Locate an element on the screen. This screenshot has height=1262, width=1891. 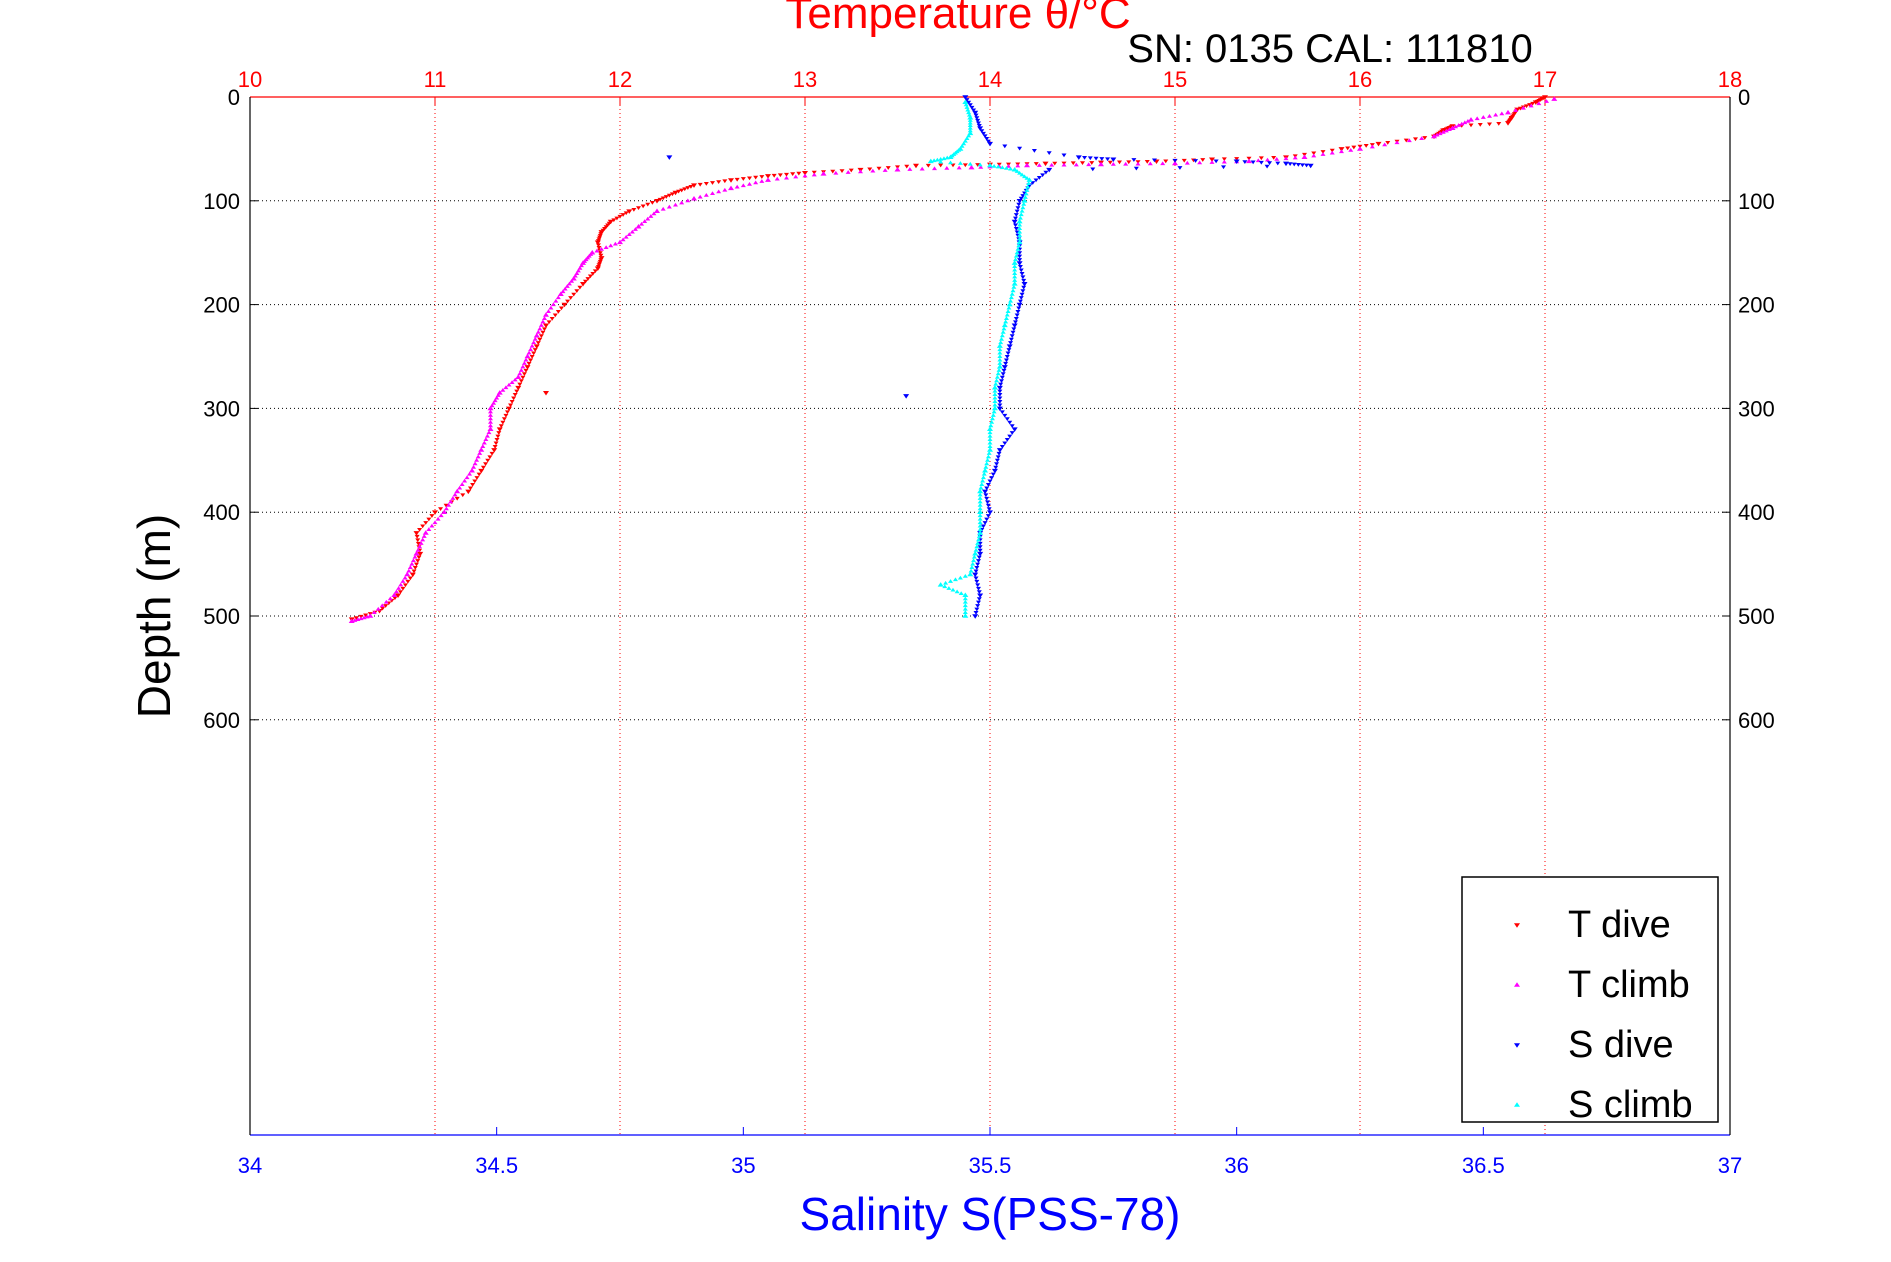
legend-t-dive-label: T dive is located at coordinates (1619, 925).